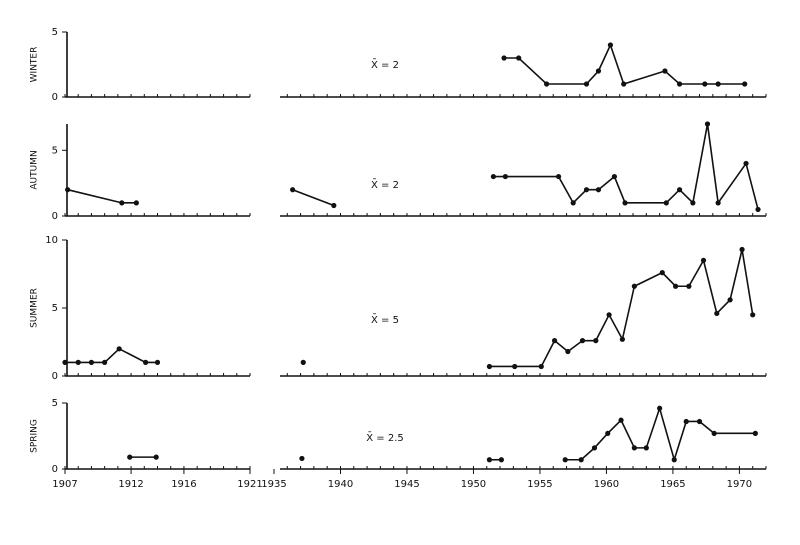 The height and width of the screenshot is (545, 800). I want to click on y-axis-label: SUMMER, so click(35, 308).